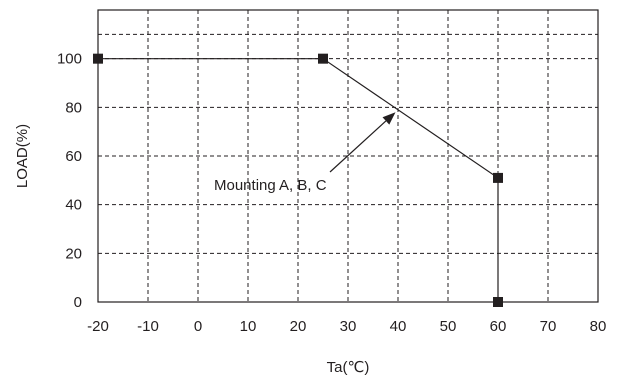  I want to click on y-axis-tick-labels: 0 20 40 60 80 100, so click(69, 181).